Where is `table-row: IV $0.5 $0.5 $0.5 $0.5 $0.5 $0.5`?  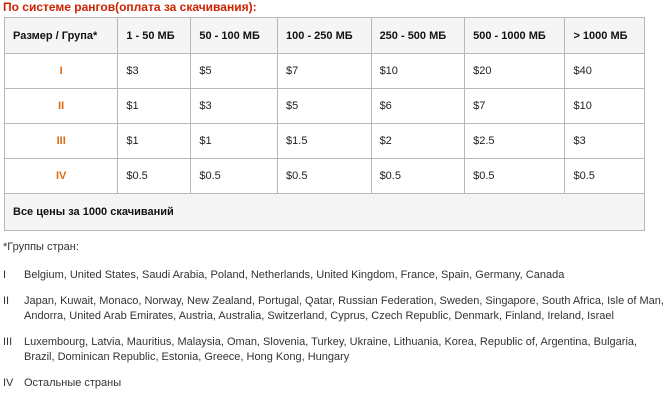
table-row: IV $0.5 $0.5 $0.5 $0.5 $0.5 $0.5 is located at coordinates (324, 176).